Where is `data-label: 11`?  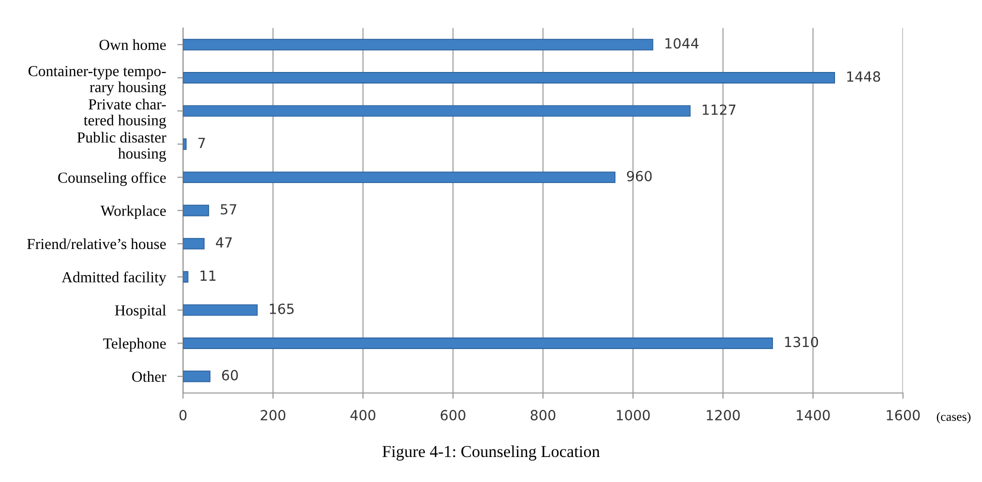
data-label: 11 is located at coordinates (208, 275).